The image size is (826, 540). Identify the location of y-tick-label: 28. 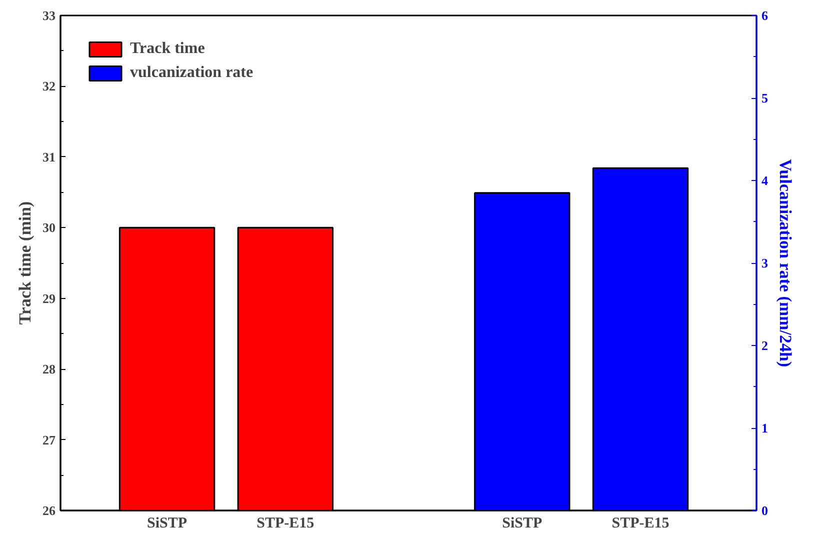
(49, 369).